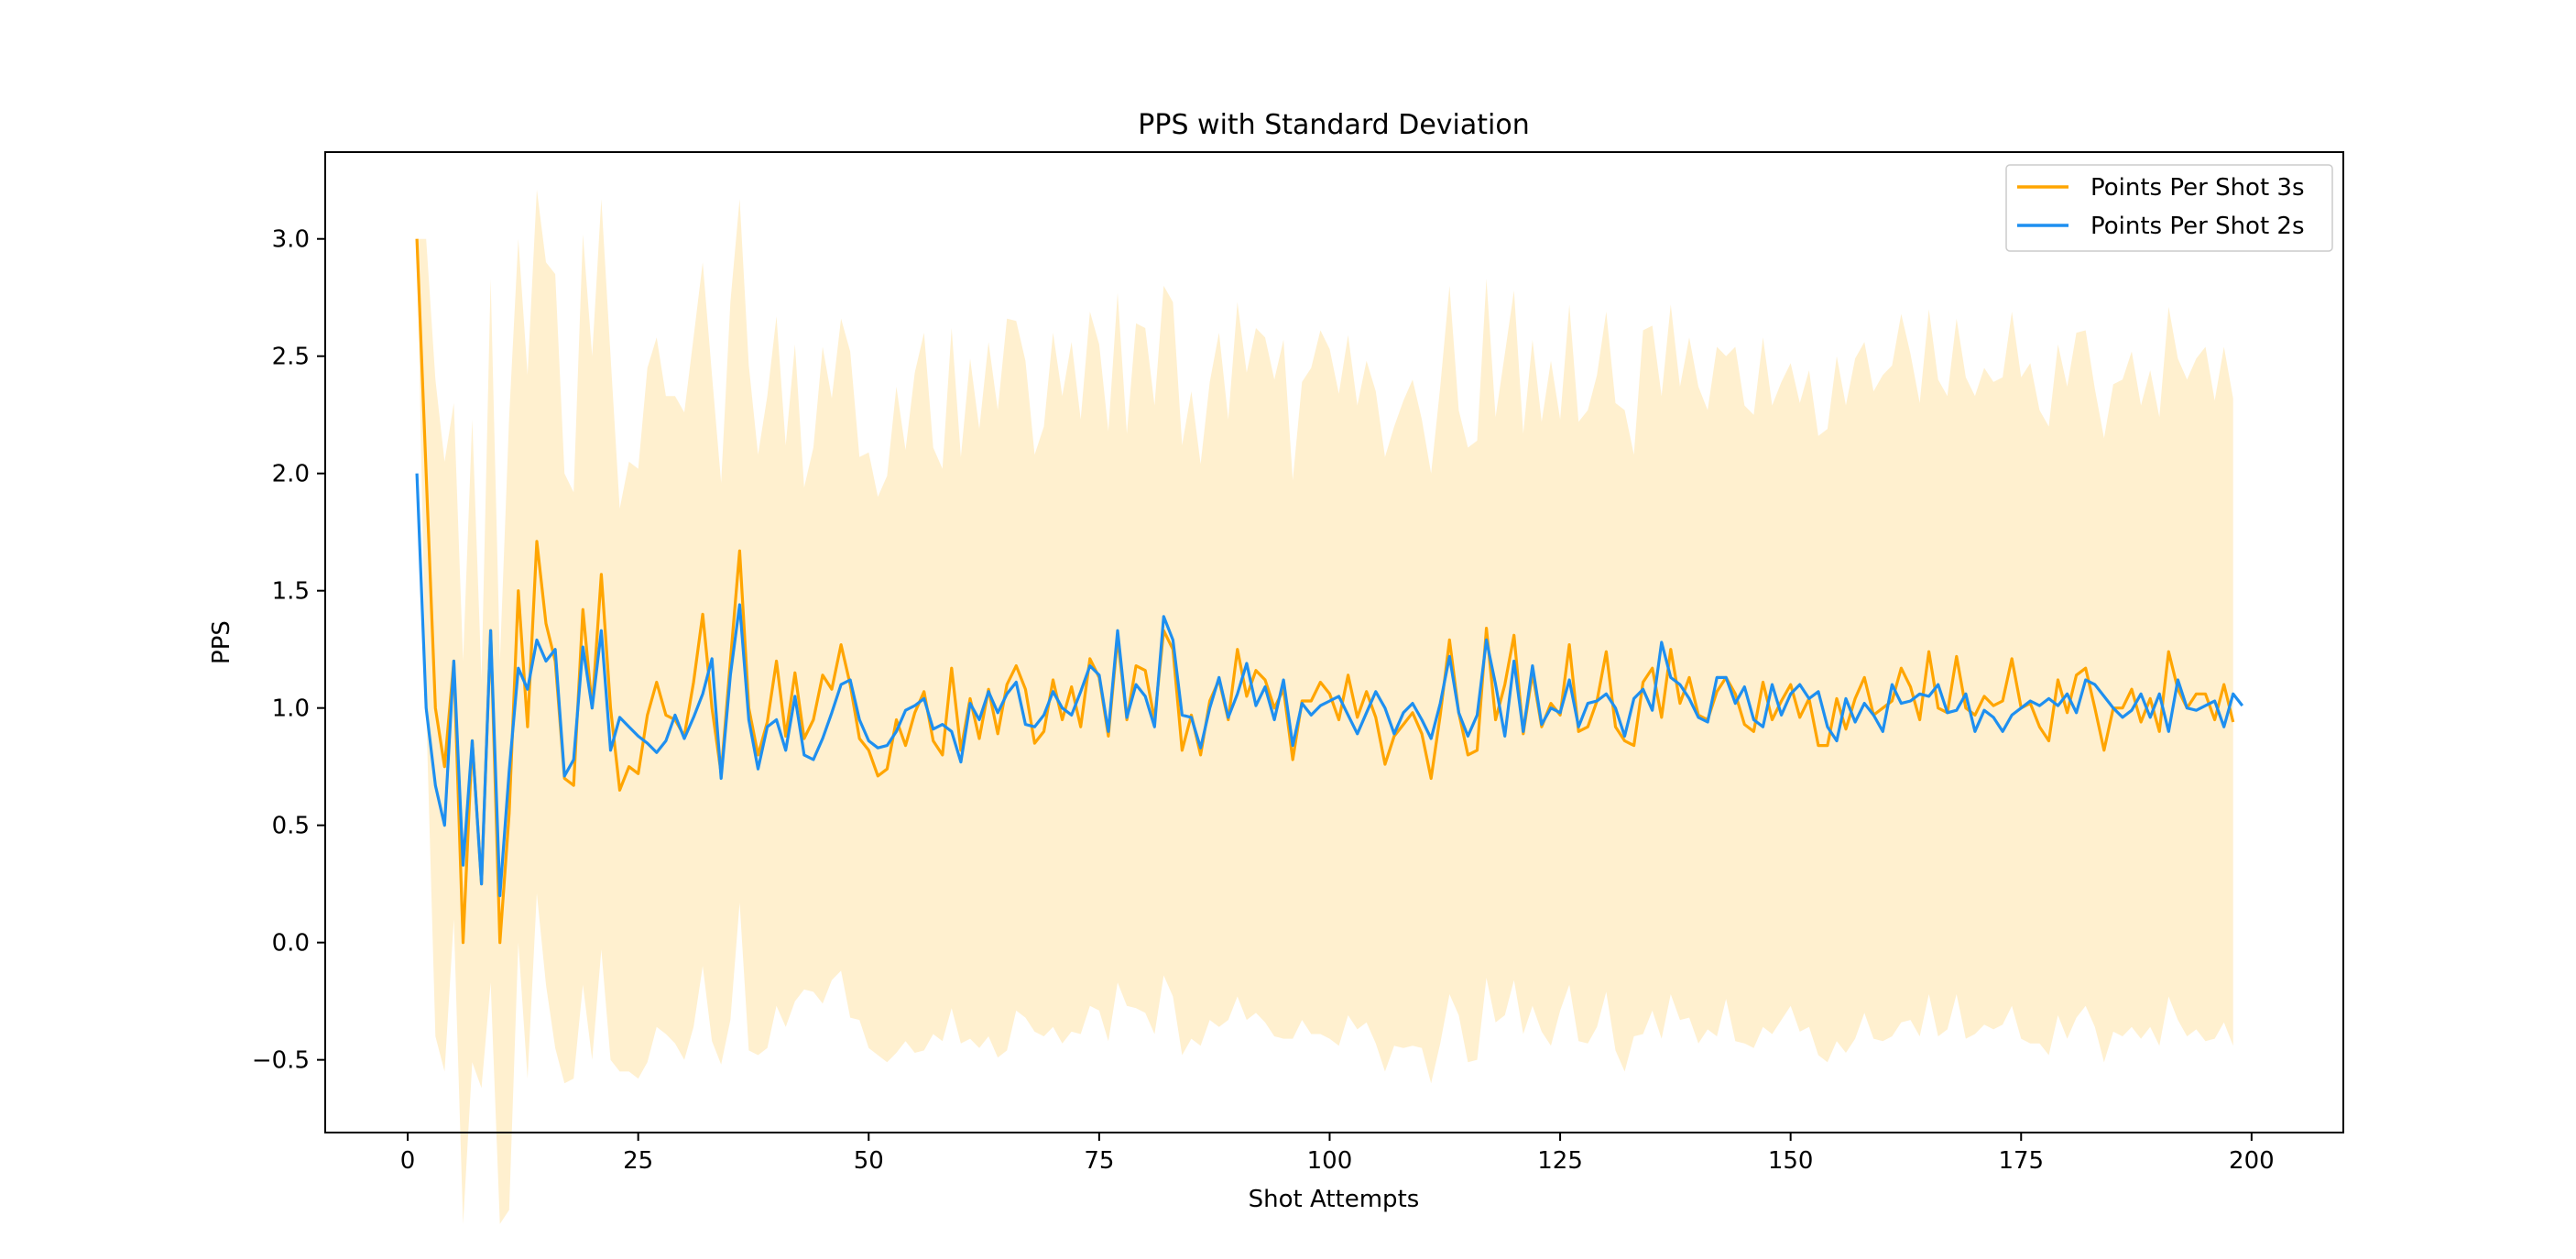 The width and height of the screenshot is (2576, 1259). I want to click on x-axis: 0 25 50 75 100 125 150 175 200, so click(1337, 1154).